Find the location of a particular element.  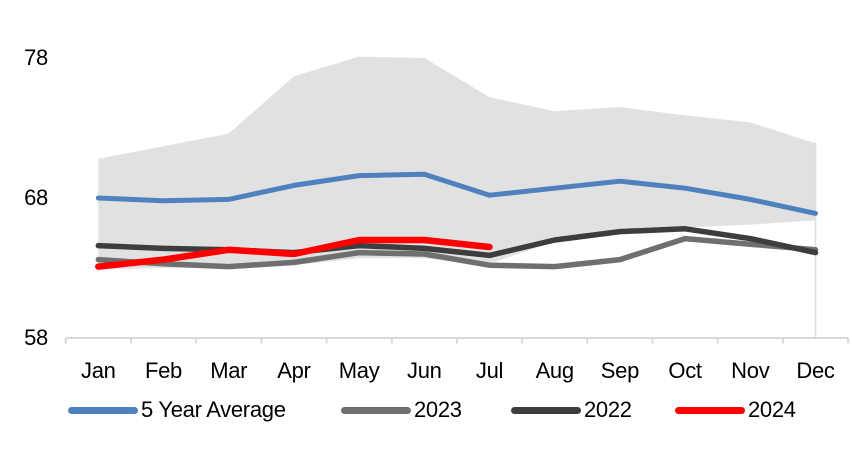

x-axis-label: Mar is located at coordinates (229, 370).